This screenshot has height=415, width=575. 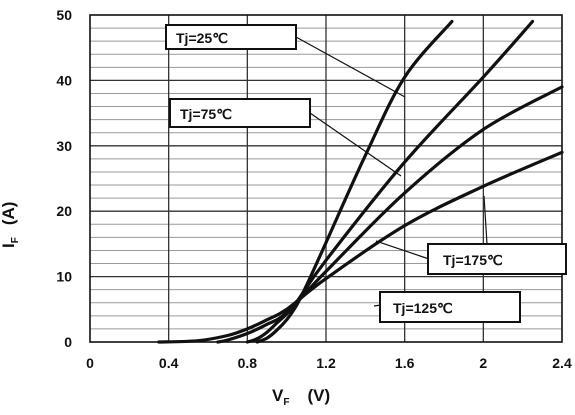 What do you see at coordinates (405, 363) in the screenshot?
I see `x-tick-label: 1.6` at bounding box center [405, 363].